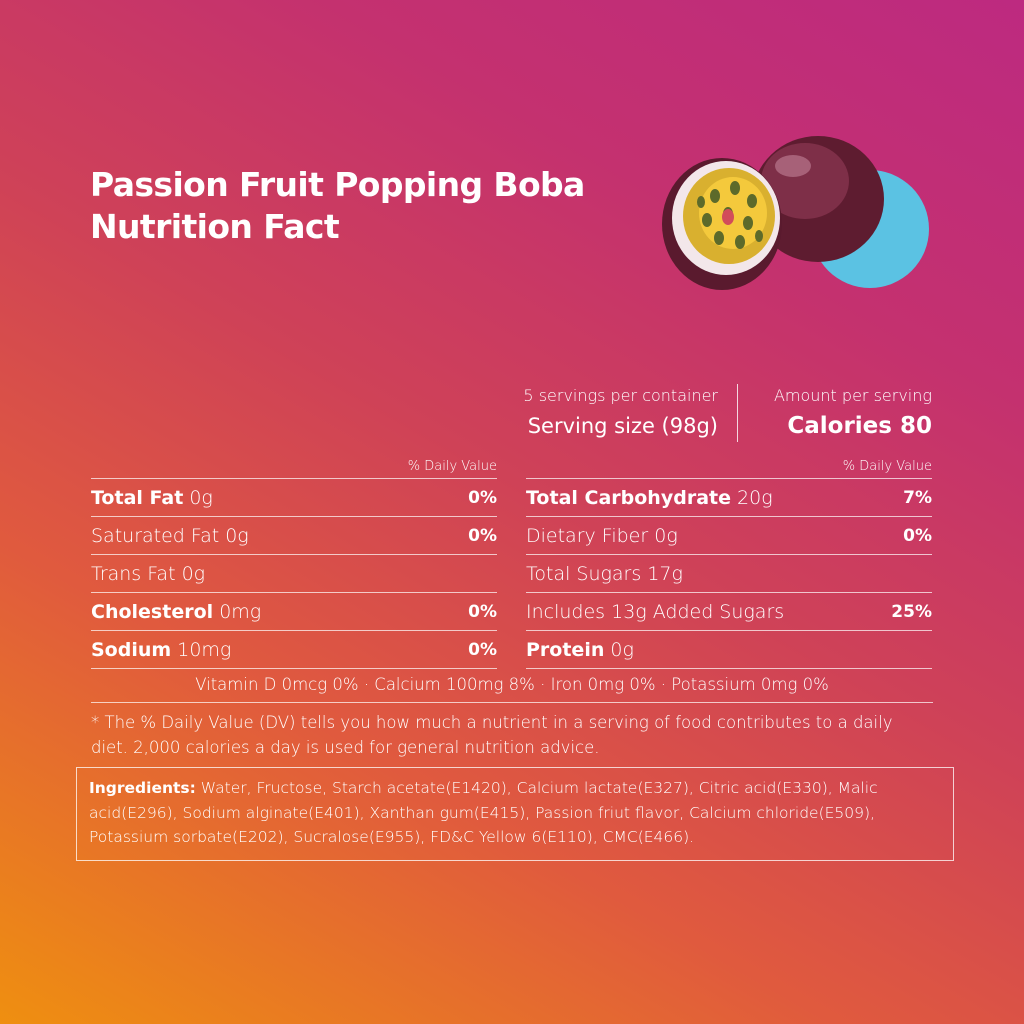  What do you see at coordinates (294, 498) in the screenshot?
I see `nutrient-row: Total Fat 0g 0%` at bounding box center [294, 498].